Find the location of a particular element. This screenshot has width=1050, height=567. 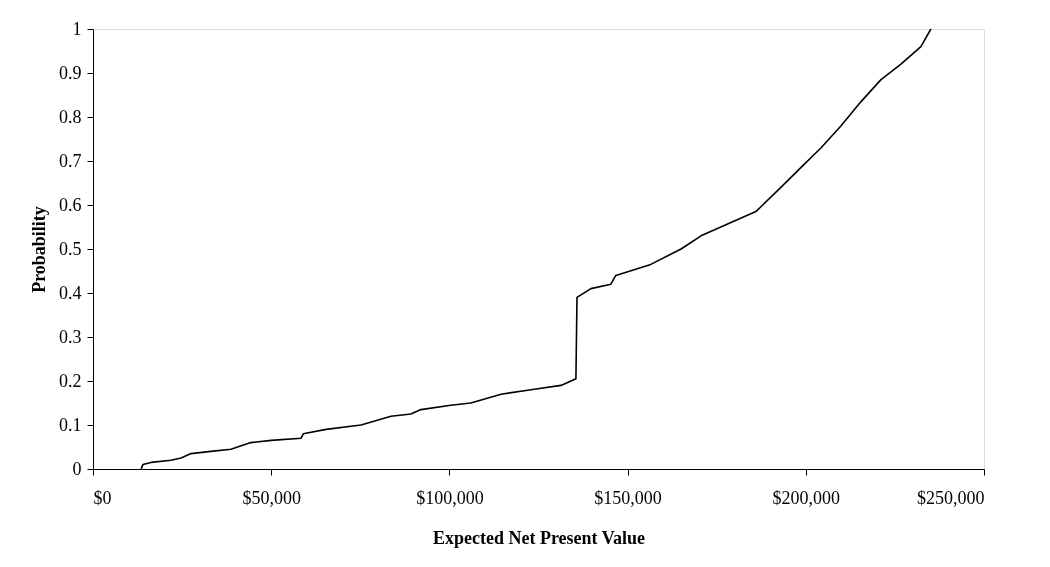

y-tick-label: 0.5 is located at coordinates (70, 248).